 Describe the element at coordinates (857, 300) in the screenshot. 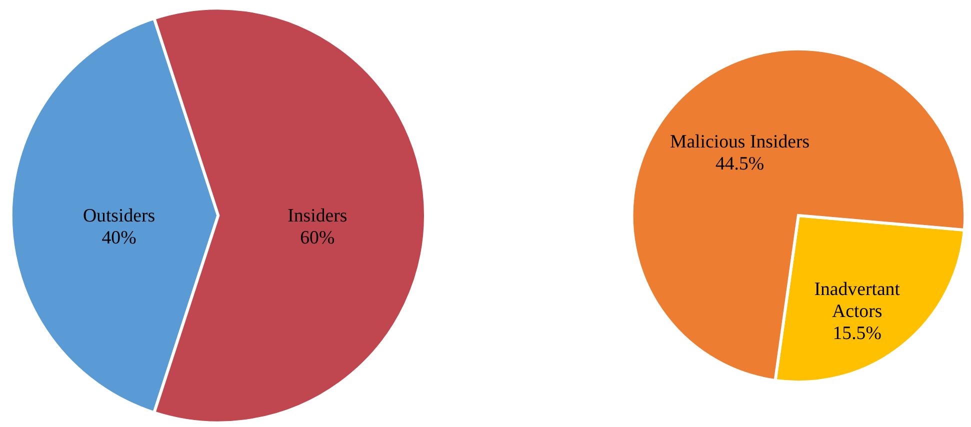

I see `slice-label: Inadvertant Actors` at that location.